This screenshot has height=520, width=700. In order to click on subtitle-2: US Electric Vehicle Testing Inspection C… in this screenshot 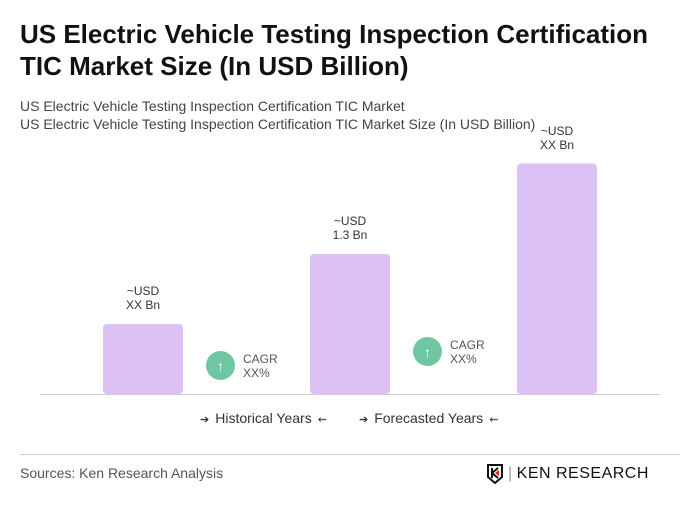, I will do `click(278, 124)`.